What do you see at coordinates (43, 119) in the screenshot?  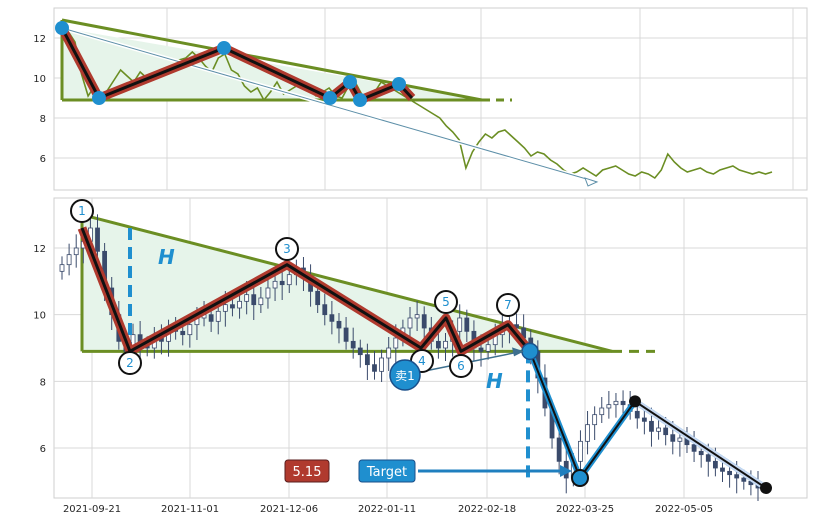 I see `top-y-tick-label: 8` at bounding box center [43, 119].